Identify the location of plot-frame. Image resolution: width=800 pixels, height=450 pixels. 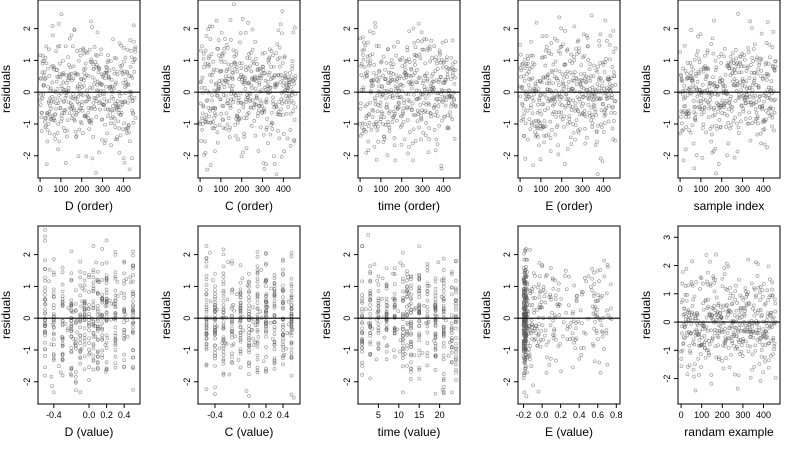
(409, 89).